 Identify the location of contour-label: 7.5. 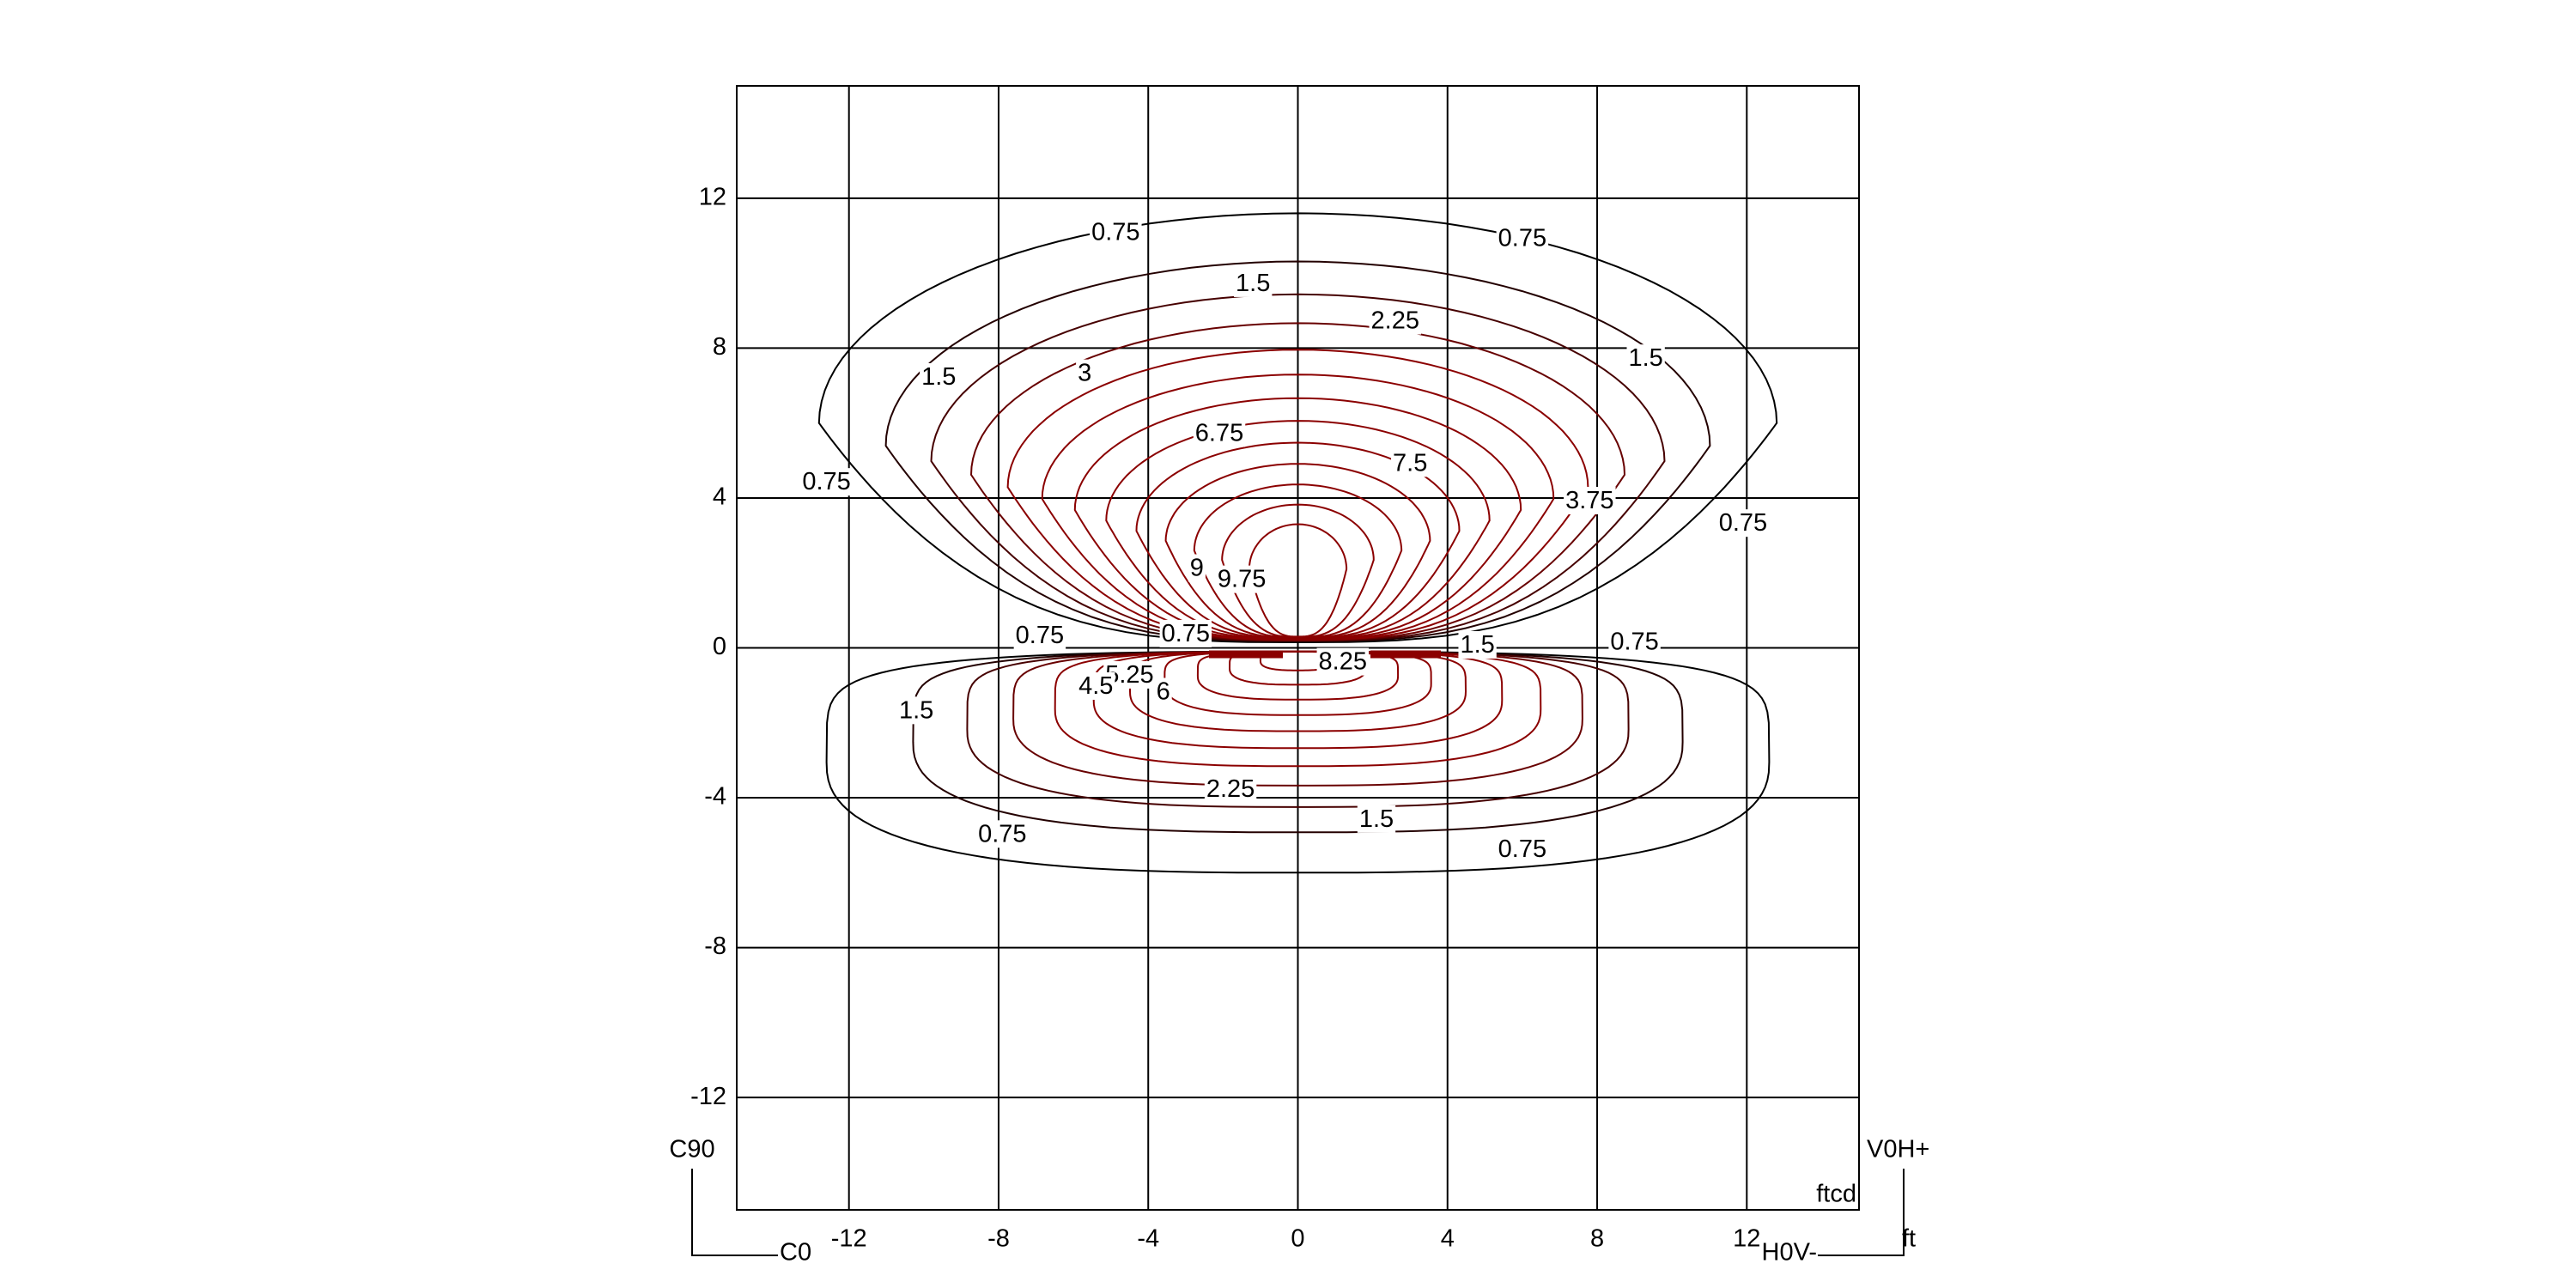
(1410, 463).